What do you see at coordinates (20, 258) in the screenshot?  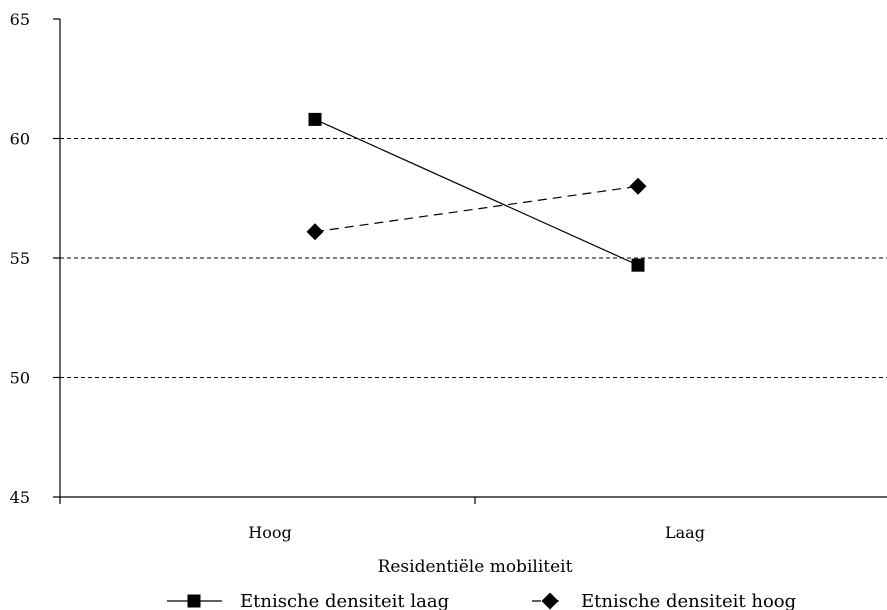 I see `y-tick-label-55: 55` at bounding box center [20, 258].